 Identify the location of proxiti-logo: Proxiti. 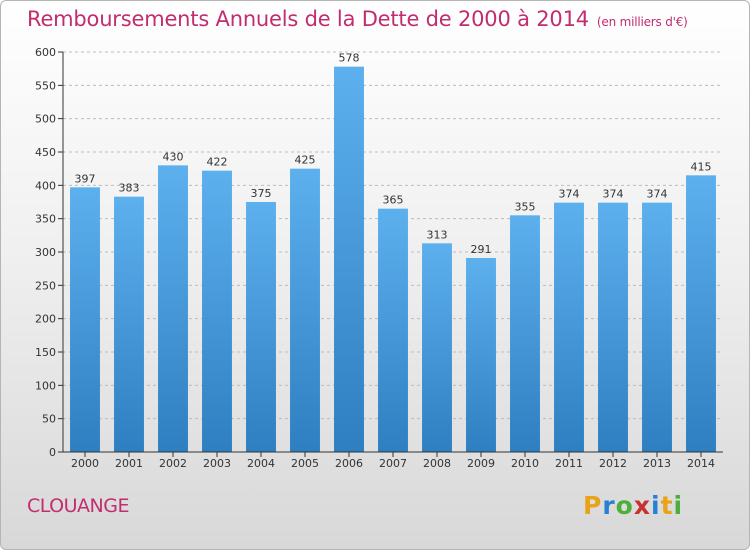
(633, 505).